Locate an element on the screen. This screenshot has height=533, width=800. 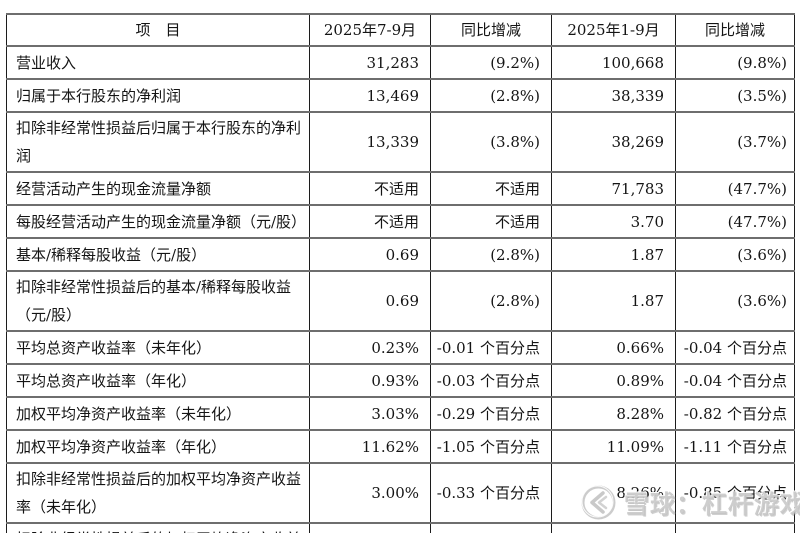
table-row: 基本/稀释每股收益（元/股） 0.69 (2.8%) 1.87 (3.6%) is located at coordinates (400, 254).